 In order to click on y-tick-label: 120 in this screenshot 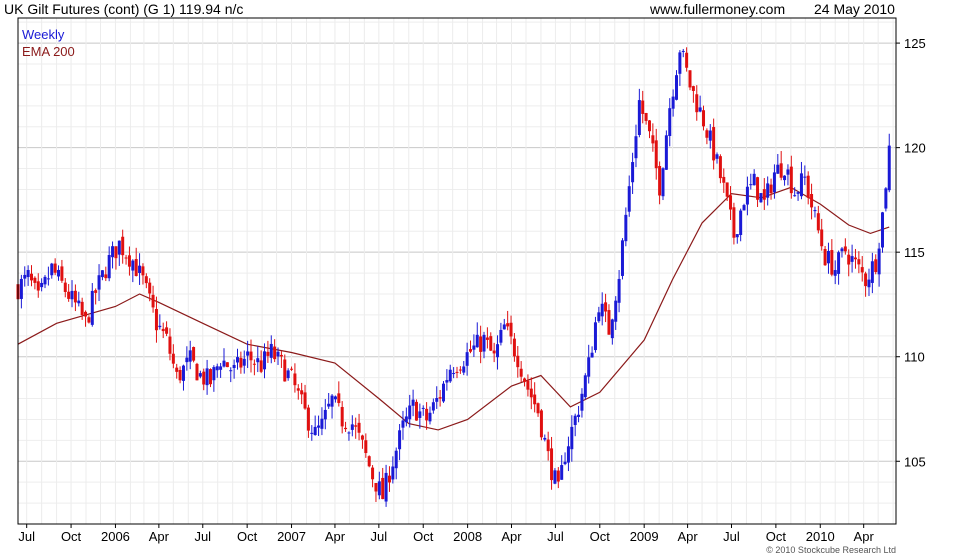, I will do `click(915, 148)`.